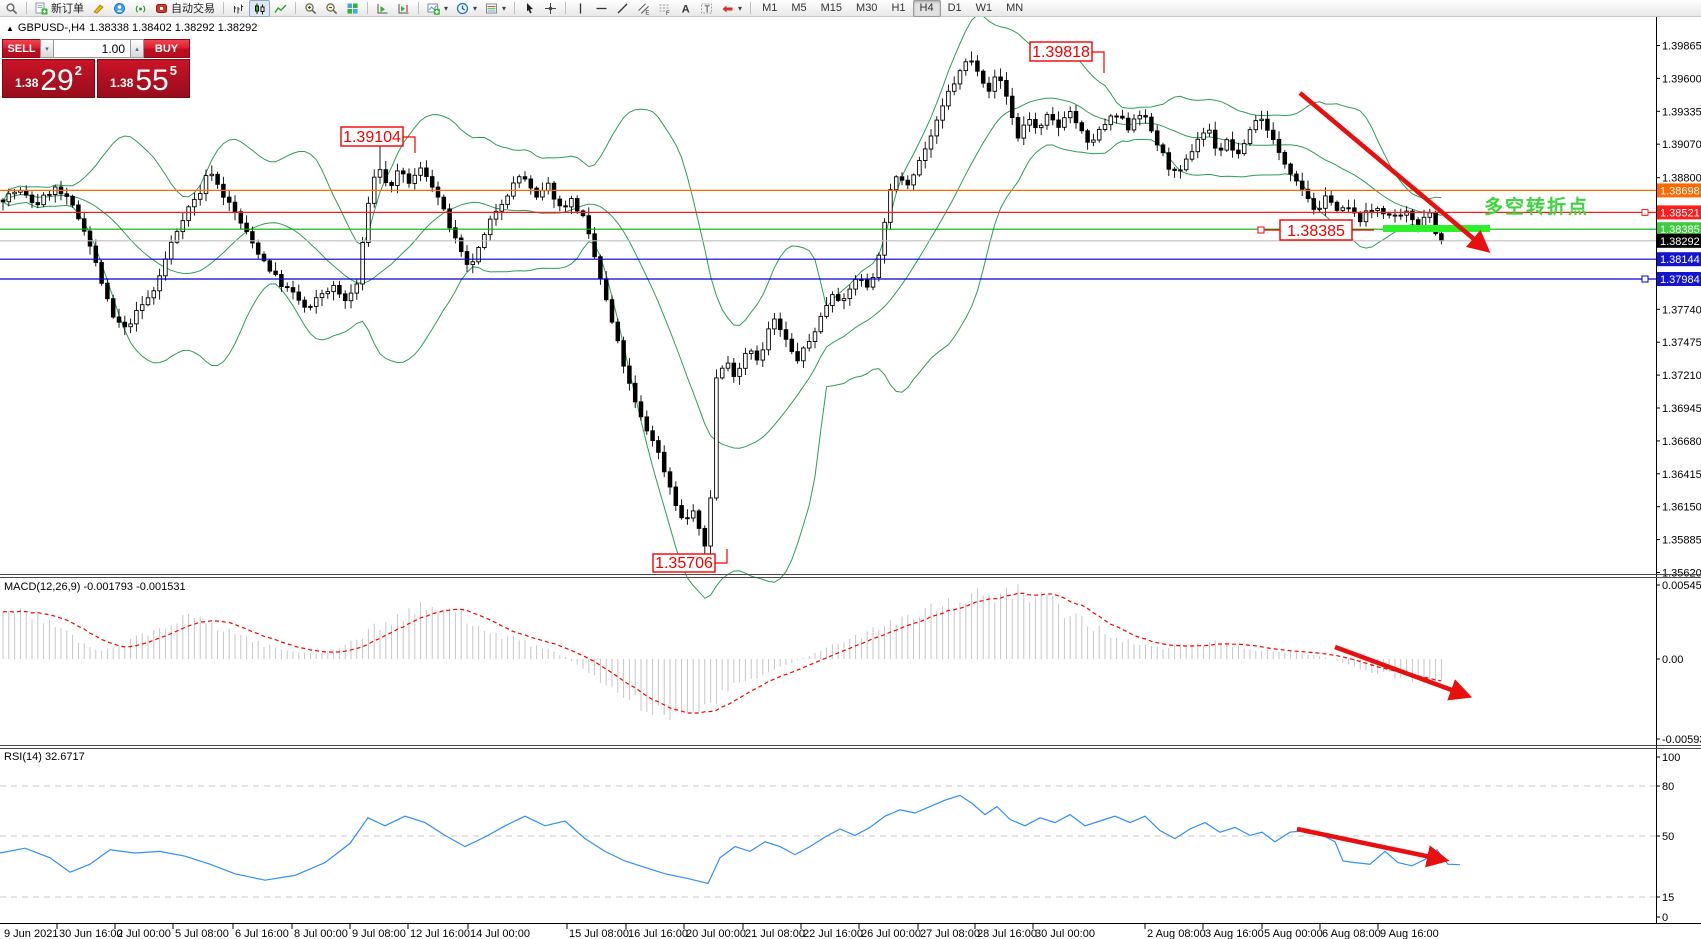 Image resolution: width=1701 pixels, height=939 pixels. What do you see at coordinates (1681, 145) in the screenshot?
I see `price-axis-label: 1.39070` at bounding box center [1681, 145].